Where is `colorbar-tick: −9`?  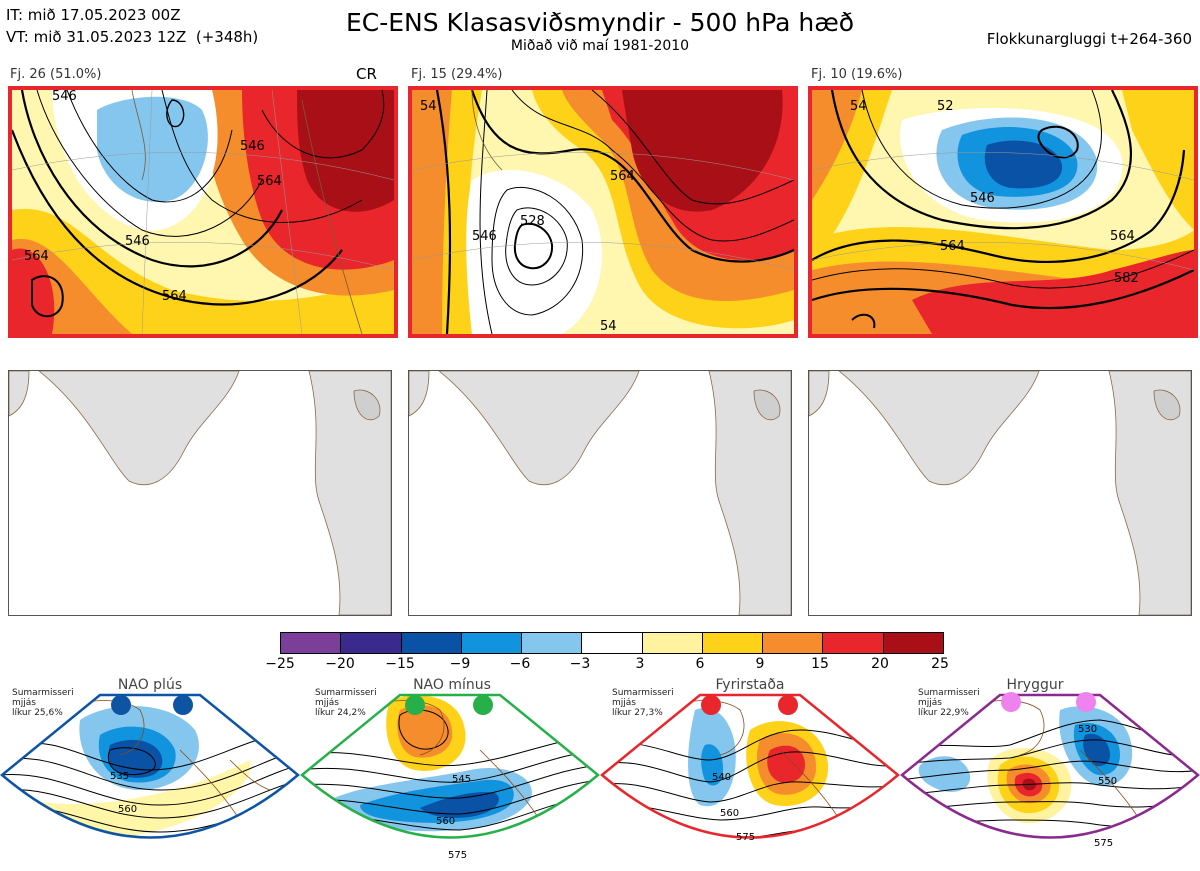 colorbar-tick: −9 is located at coordinates (460, 664).